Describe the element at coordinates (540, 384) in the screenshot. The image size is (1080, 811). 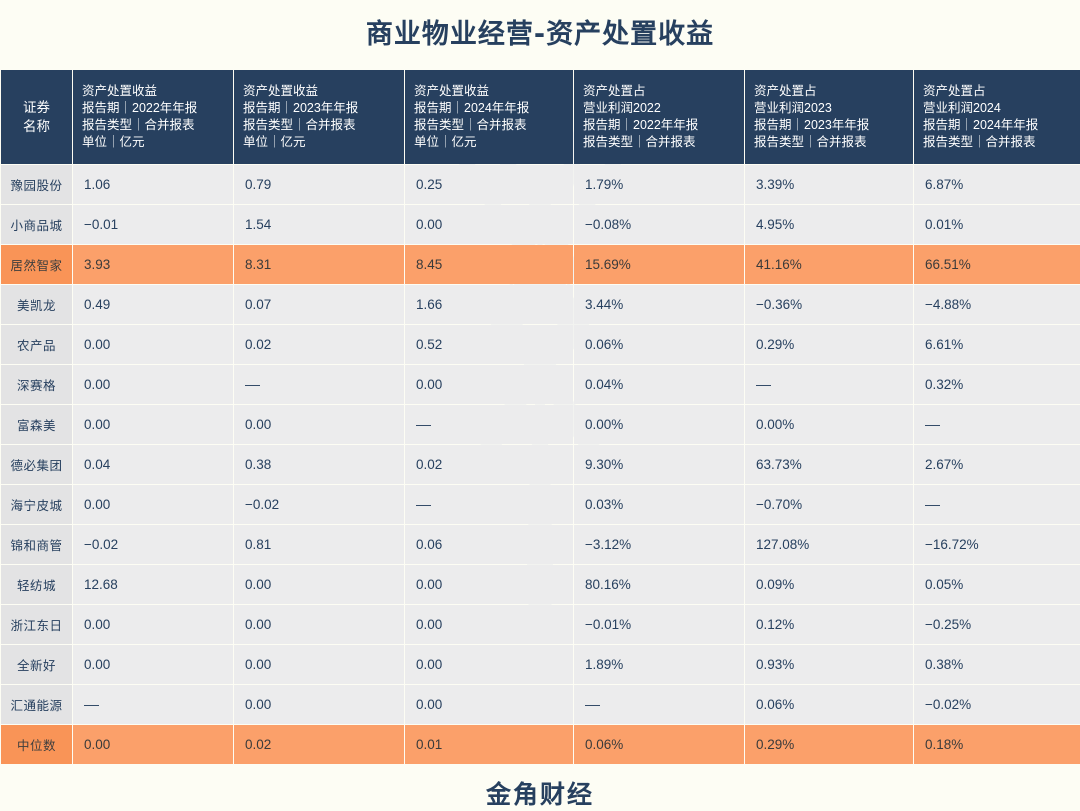
I see `table-row: 深赛格 0.00 –– 0.00 0.04% –– 0.32%` at that location.